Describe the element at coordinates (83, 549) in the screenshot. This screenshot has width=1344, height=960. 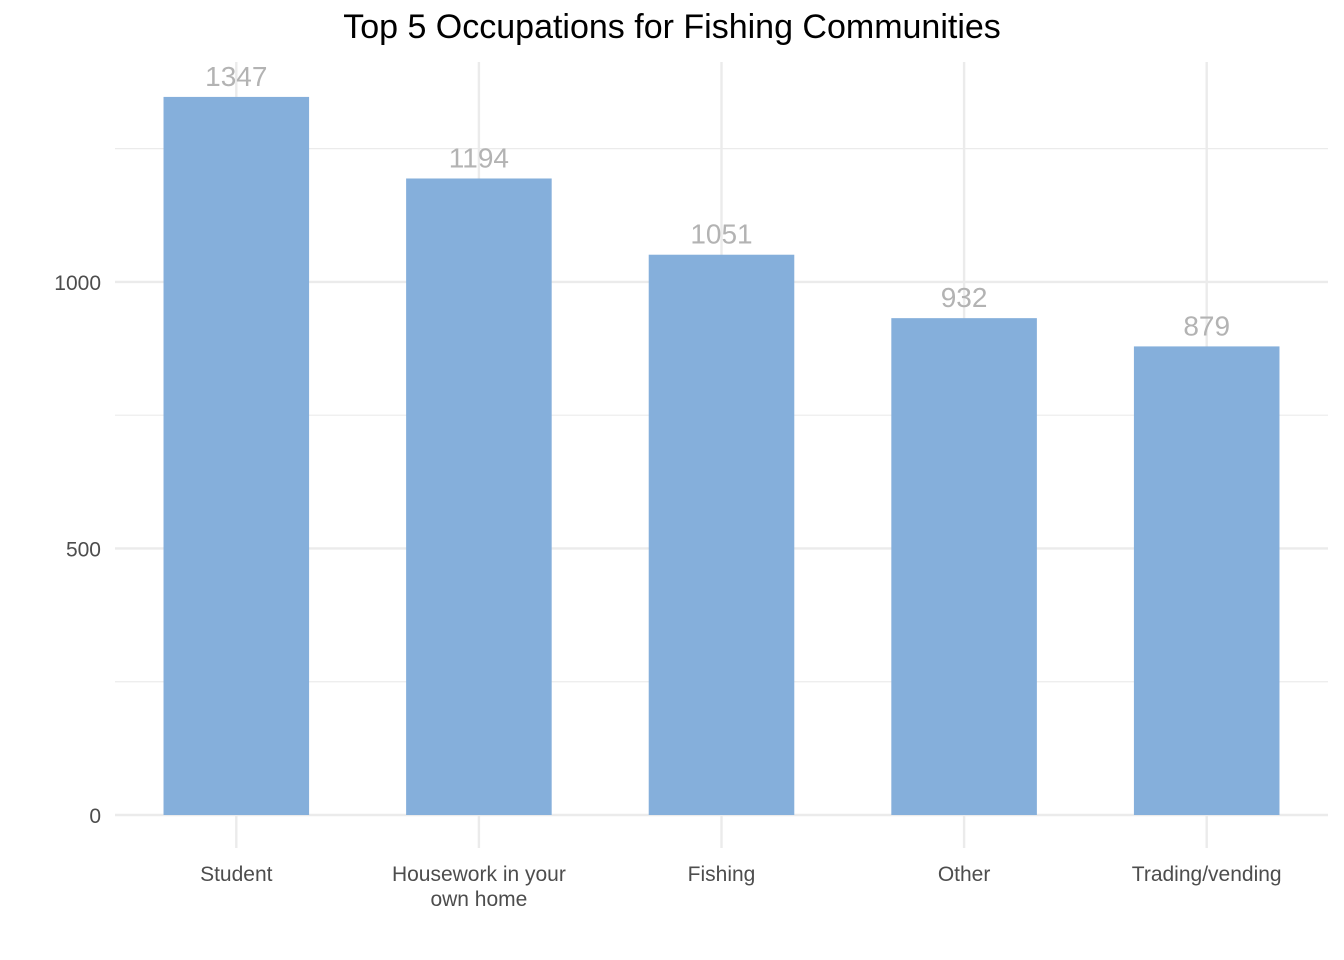
I see `y-tick-label: 500` at that location.